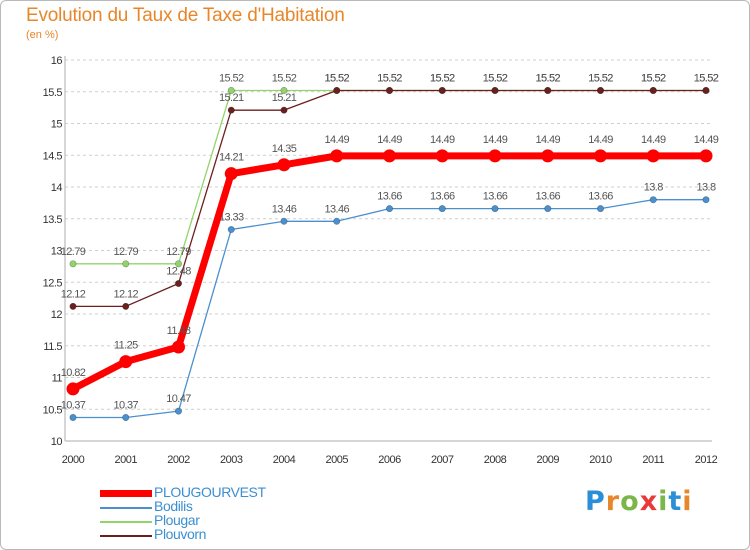 The height and width of the screenshot is (550, 750). Describe the element at coordinates (230, 513) in the screenshot. I see `chart-legend: PLOUGOURVEST Bodilis Plougar Plouvorn` at that location.